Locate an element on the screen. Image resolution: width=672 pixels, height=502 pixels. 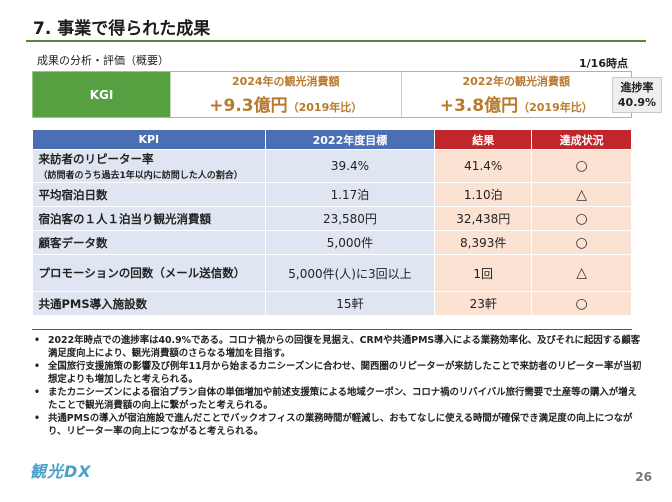
table-row: 平均宿泊日数 1.17泊 1.10泊 △ is located at coordinates (332, 194).